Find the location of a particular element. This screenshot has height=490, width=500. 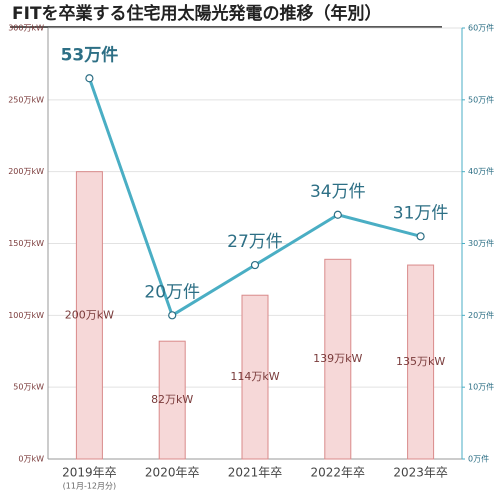

line-label: 31万件 is located at coordinates (421, 213).